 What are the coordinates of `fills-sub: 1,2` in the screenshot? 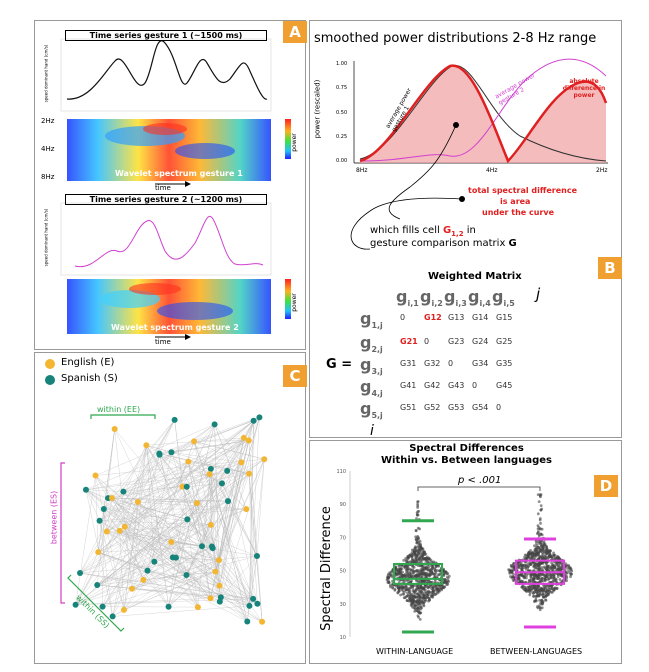 It's located at (457, 234).